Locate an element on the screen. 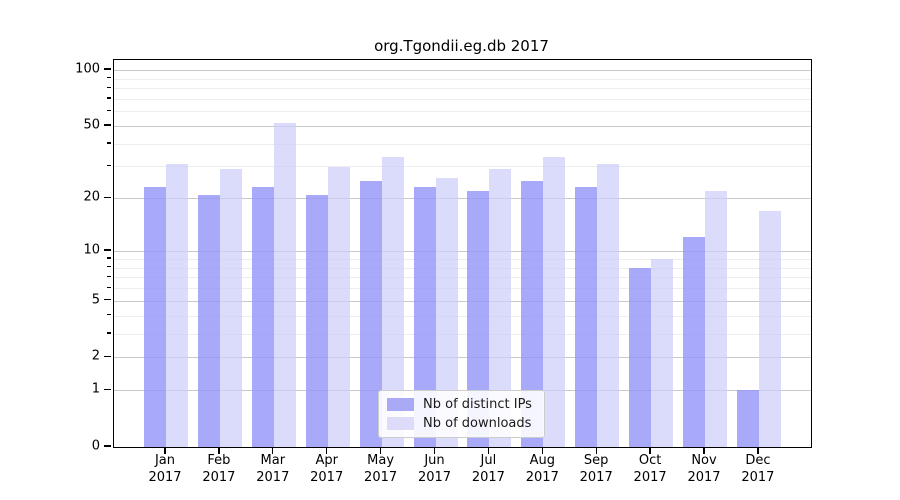 This screenshot has height=500, width=900. chart-title: org.Tgondii.eg.db 2017 is located at coordinates (461, 46).